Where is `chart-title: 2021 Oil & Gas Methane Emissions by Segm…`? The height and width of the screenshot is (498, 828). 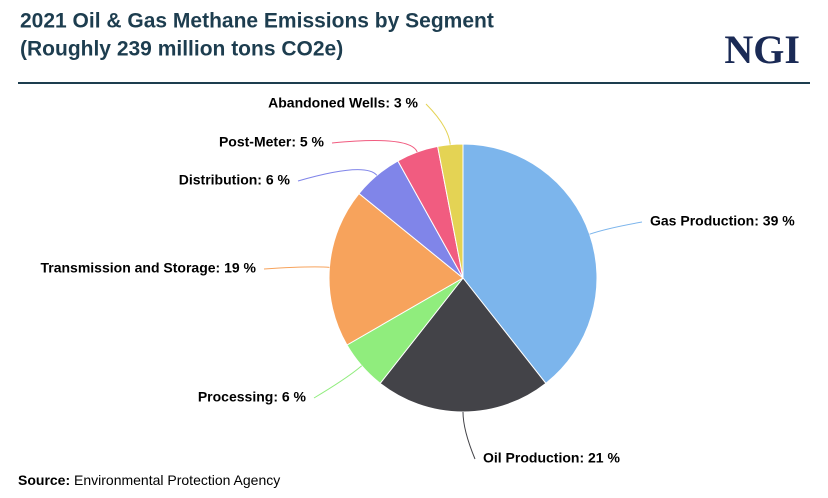
chart-title: 2021 Oil & Gas Methane Emissions by Segm… is located at coordinates (257, 21).